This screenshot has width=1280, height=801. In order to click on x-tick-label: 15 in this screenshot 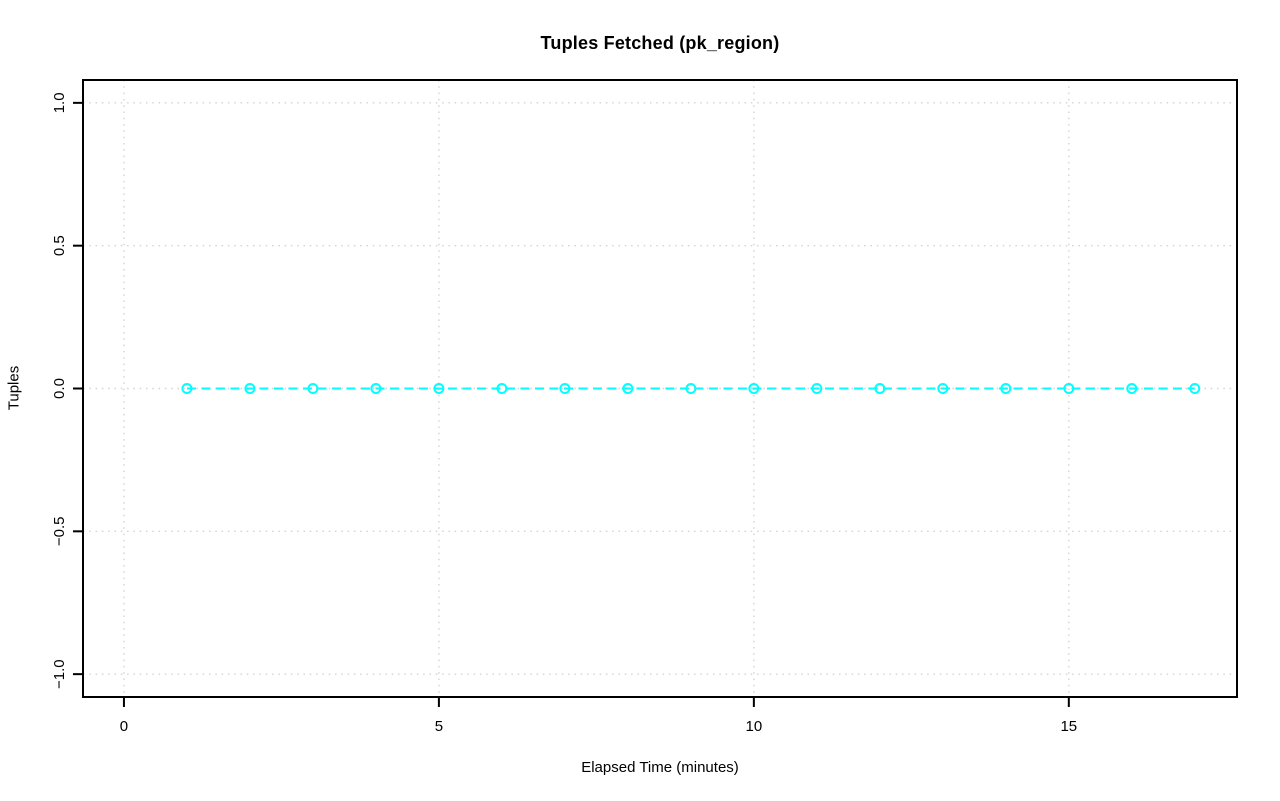, I will do `click(1068, 726)`.